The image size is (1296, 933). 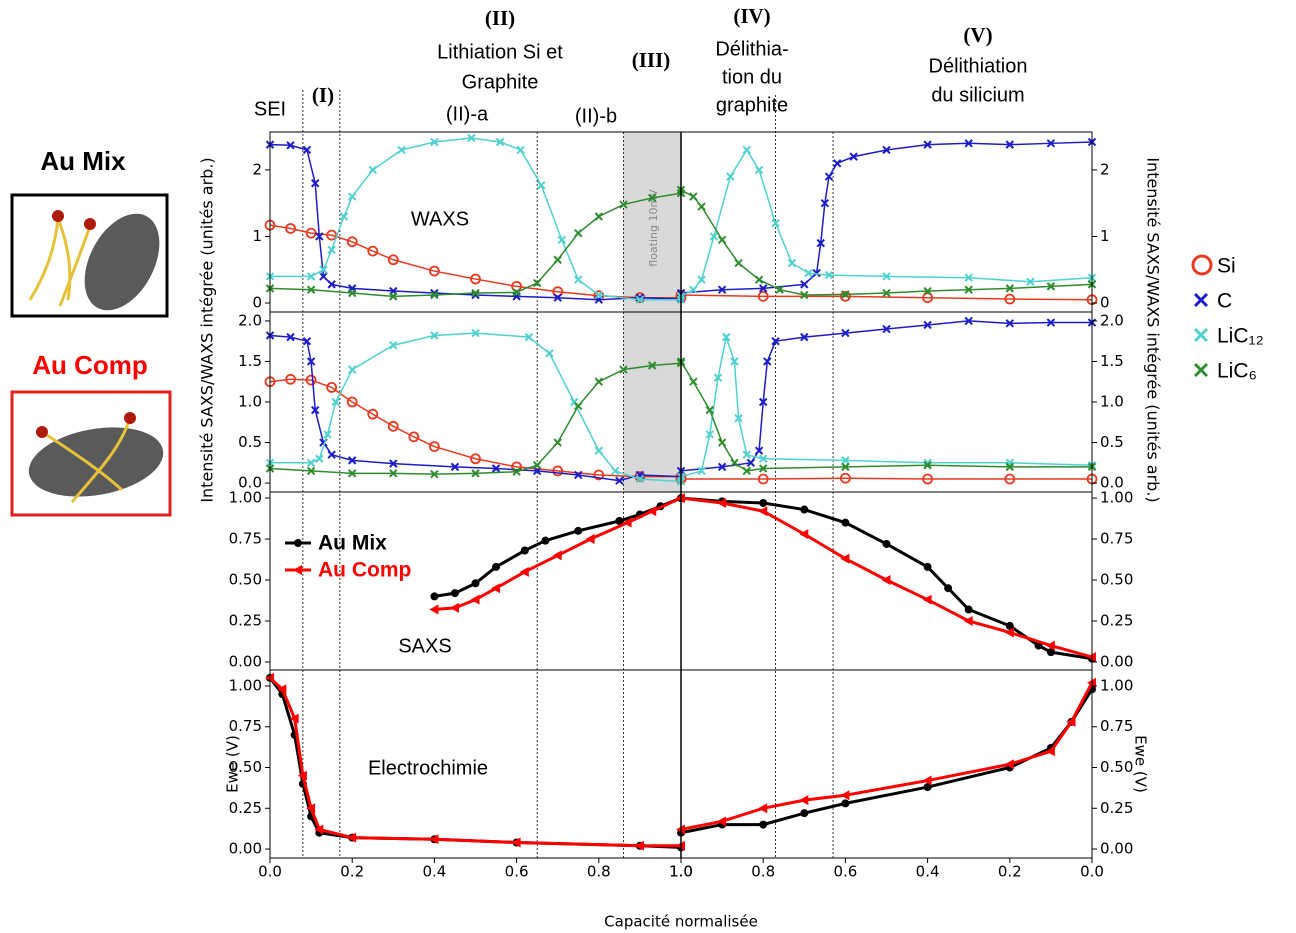 What do you see at coordinates (122, 262) in the screenshot?
I see `particle` at bounding box center [122, 262].